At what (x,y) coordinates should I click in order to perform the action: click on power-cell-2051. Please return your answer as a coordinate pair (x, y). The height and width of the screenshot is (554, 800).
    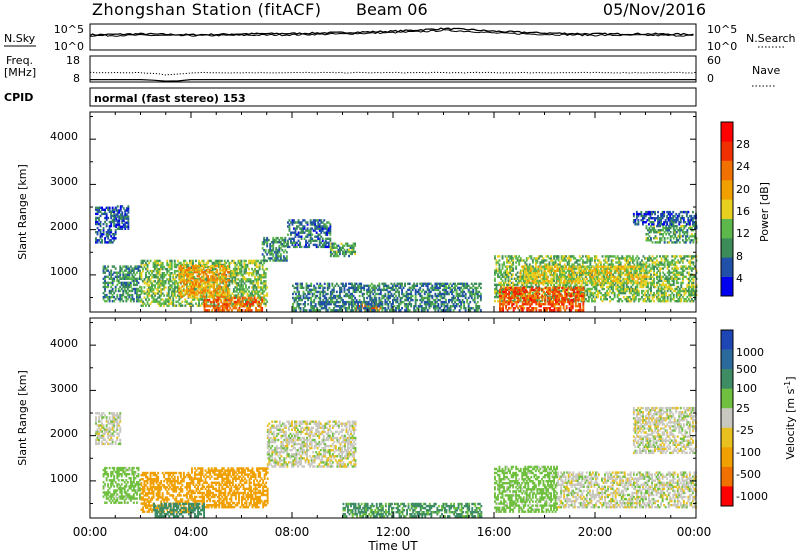
    Looking at the image, I should click on (256, 300).